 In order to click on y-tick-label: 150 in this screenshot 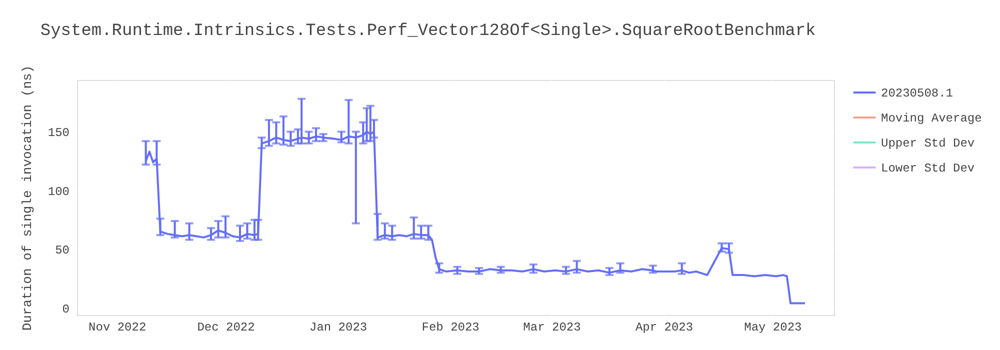, I will do `click(59, 133)`.